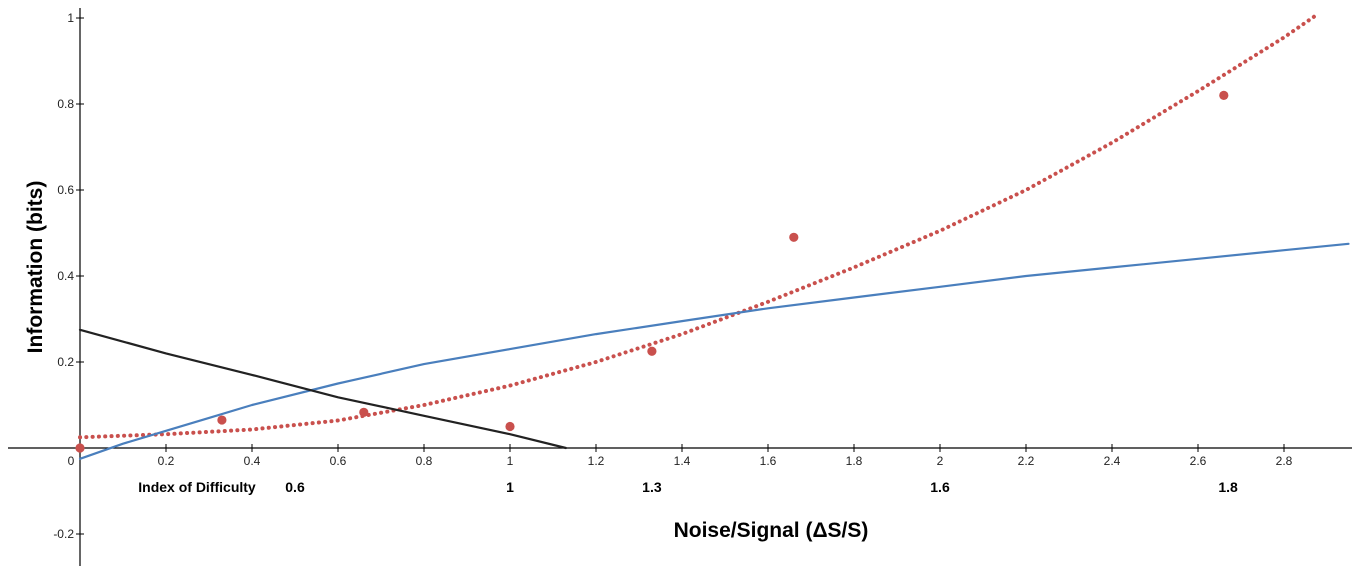  Describe the element at coordinates (35, 267) in the screenshot. I see `y-axis-title: Information (bits)` at that location.